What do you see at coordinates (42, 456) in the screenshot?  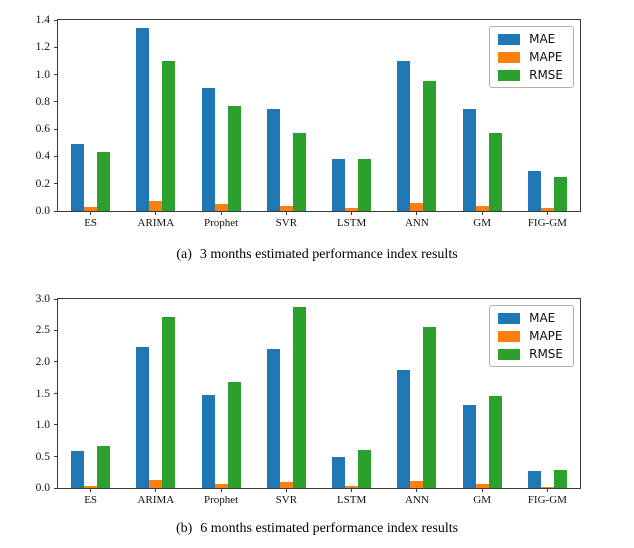 I see `y-tick-label: 0.5` at bounding box center [42, 456].